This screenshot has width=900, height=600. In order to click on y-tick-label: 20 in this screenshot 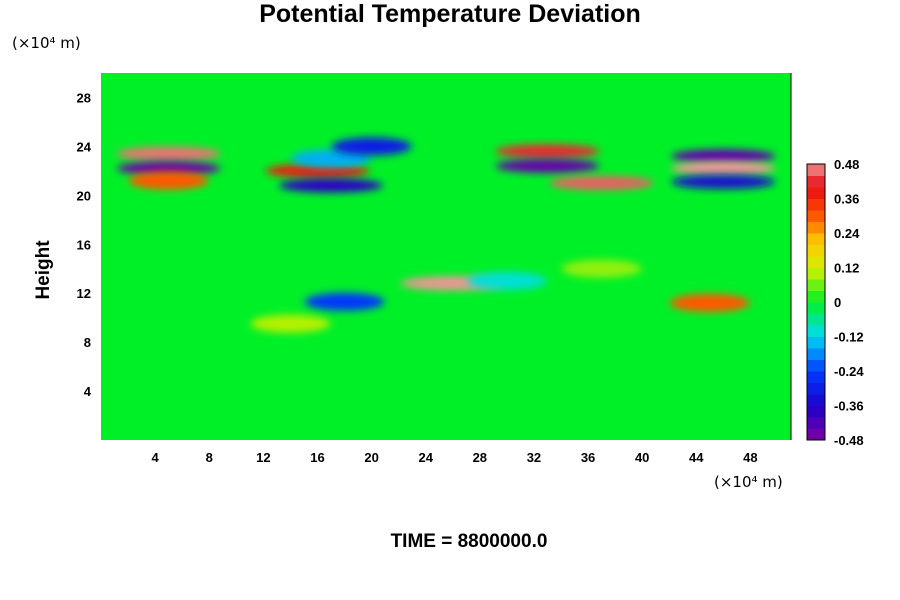, I will do `click(84, 195)`.